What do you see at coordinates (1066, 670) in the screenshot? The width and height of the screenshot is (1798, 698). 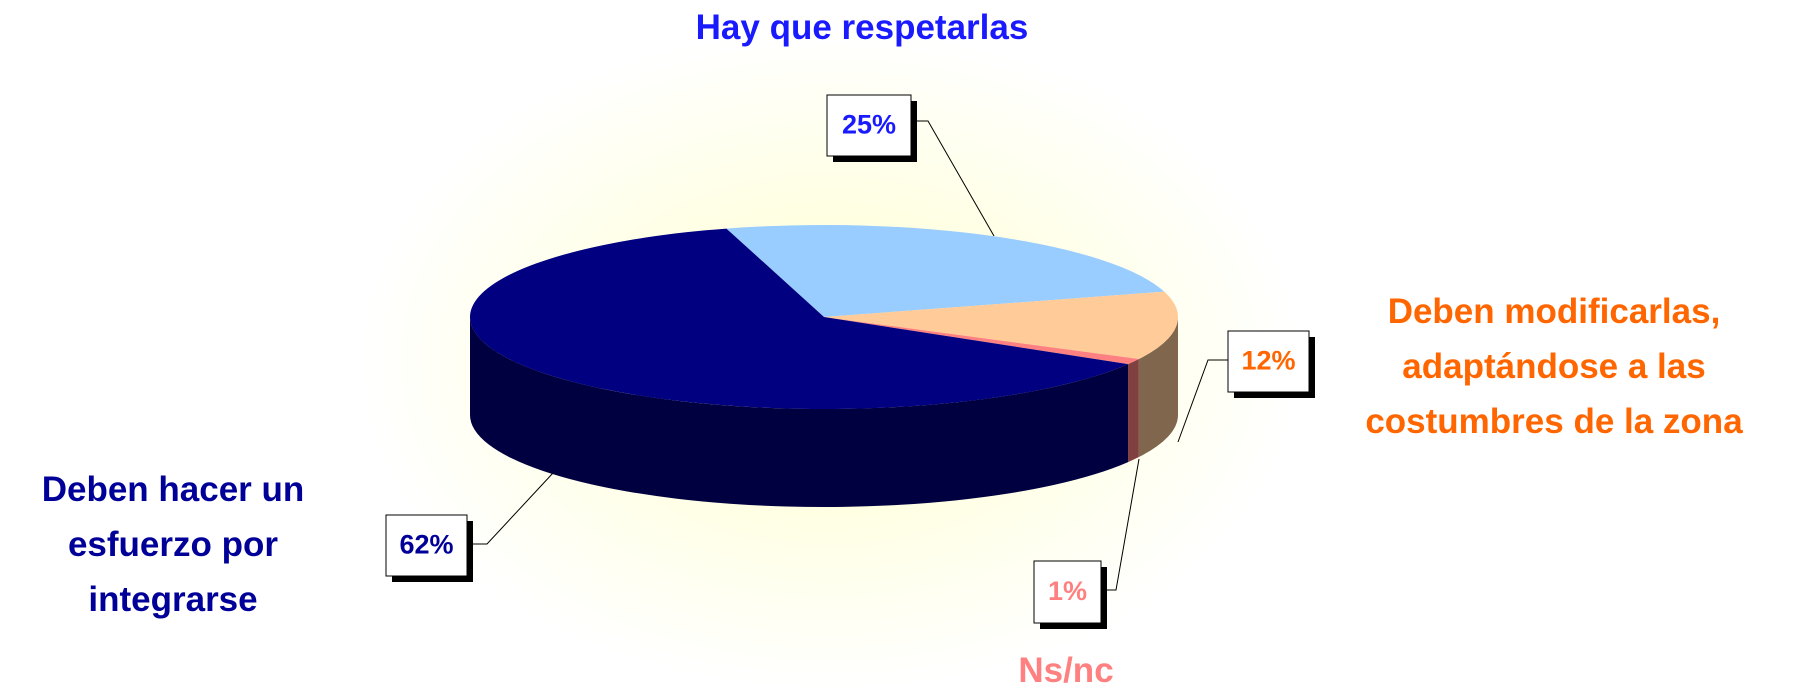 I see `category-label: Ns/nc` at bounding box center [1066, 670].